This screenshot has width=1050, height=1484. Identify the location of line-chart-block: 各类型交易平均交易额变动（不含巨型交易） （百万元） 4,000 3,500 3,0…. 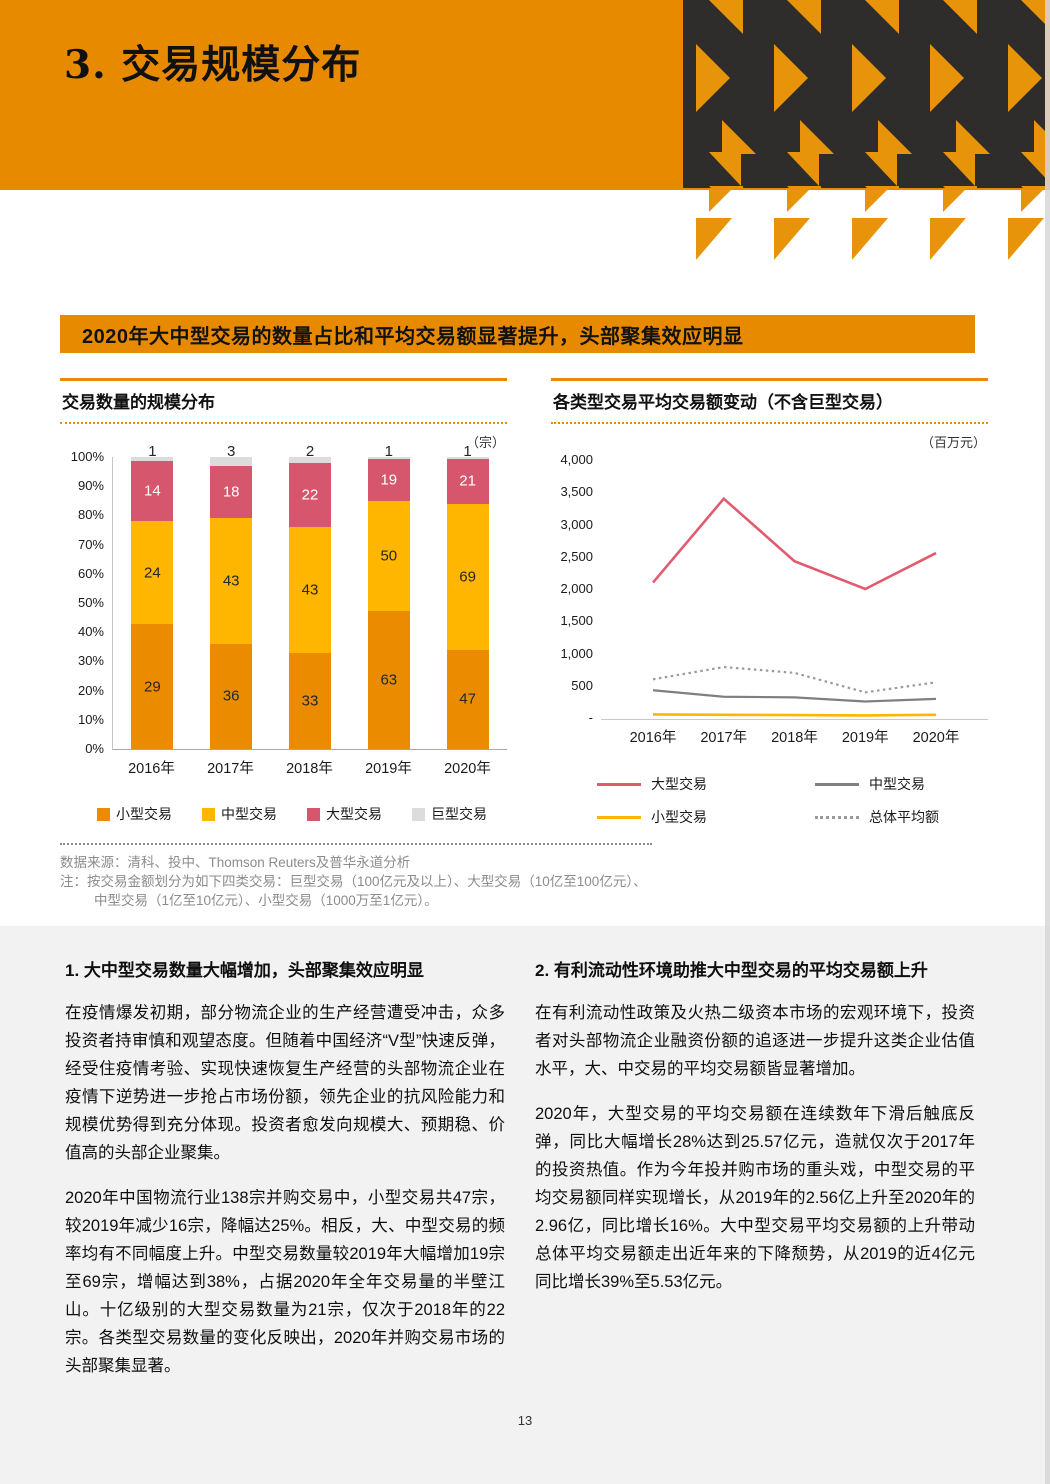
(769, 602).